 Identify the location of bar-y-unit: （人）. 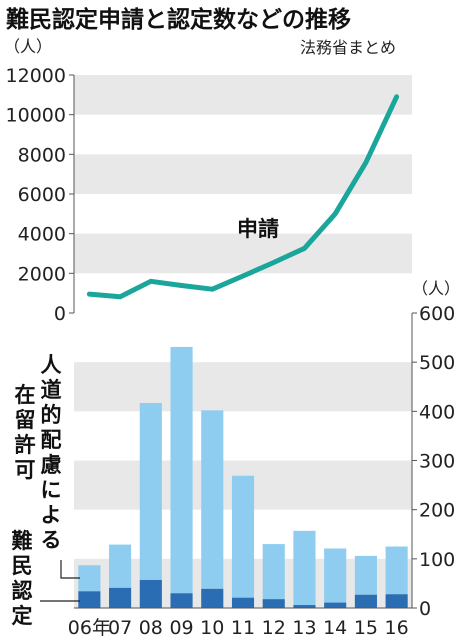
(436, 288).